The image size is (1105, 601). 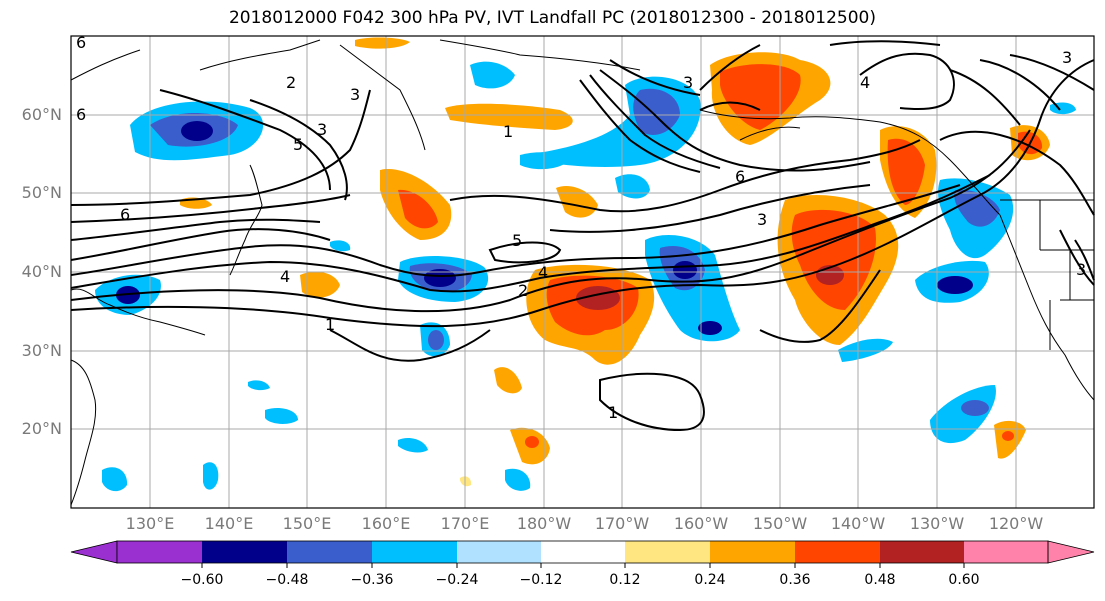 I want to click on colorbar-tick-label: 0.60, so click(x=964, y=580).